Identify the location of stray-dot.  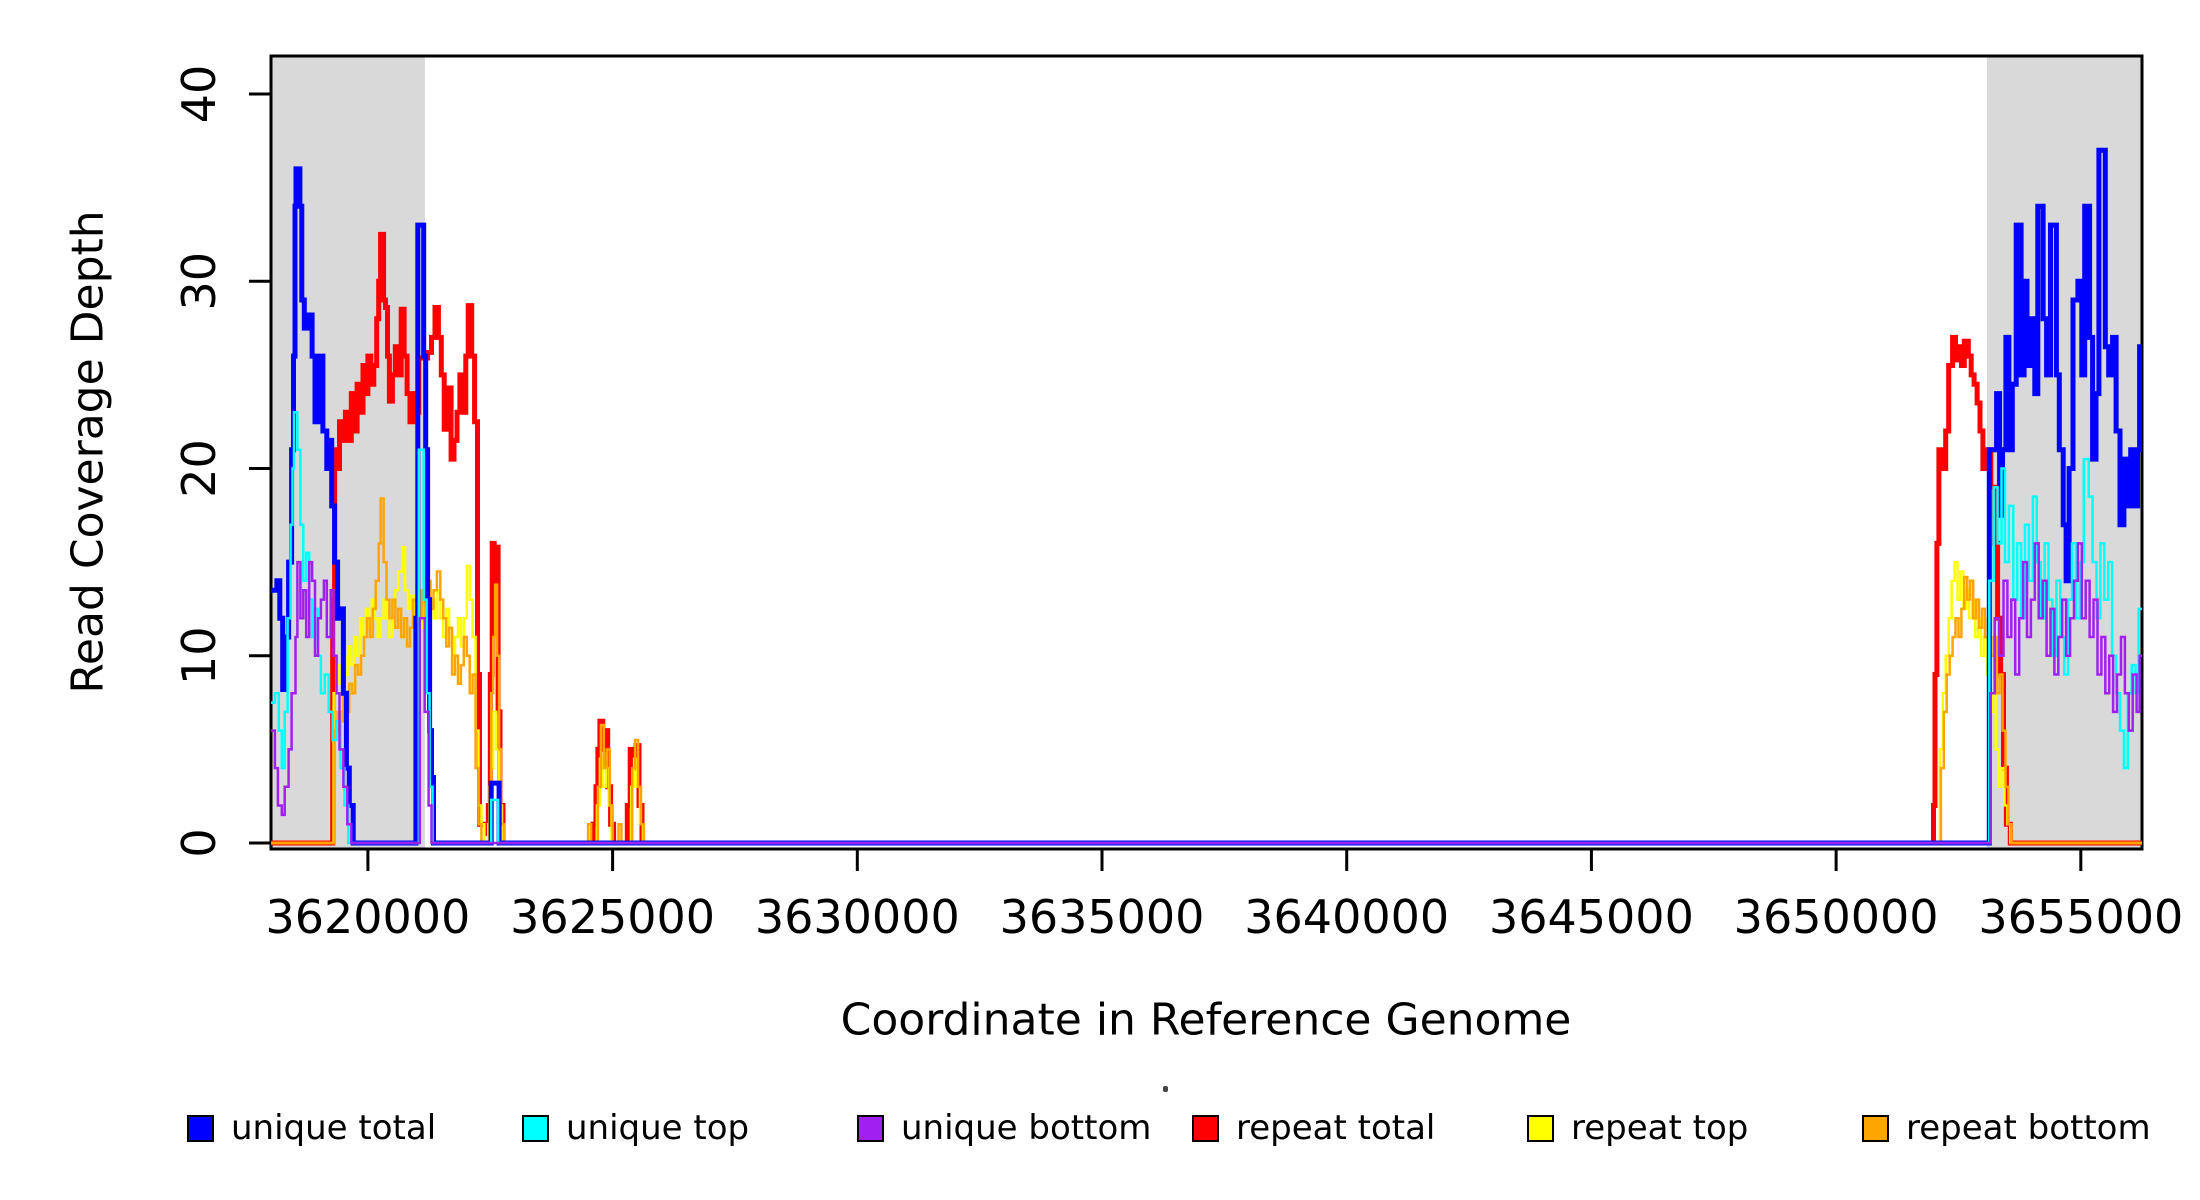
(1165, 1089).